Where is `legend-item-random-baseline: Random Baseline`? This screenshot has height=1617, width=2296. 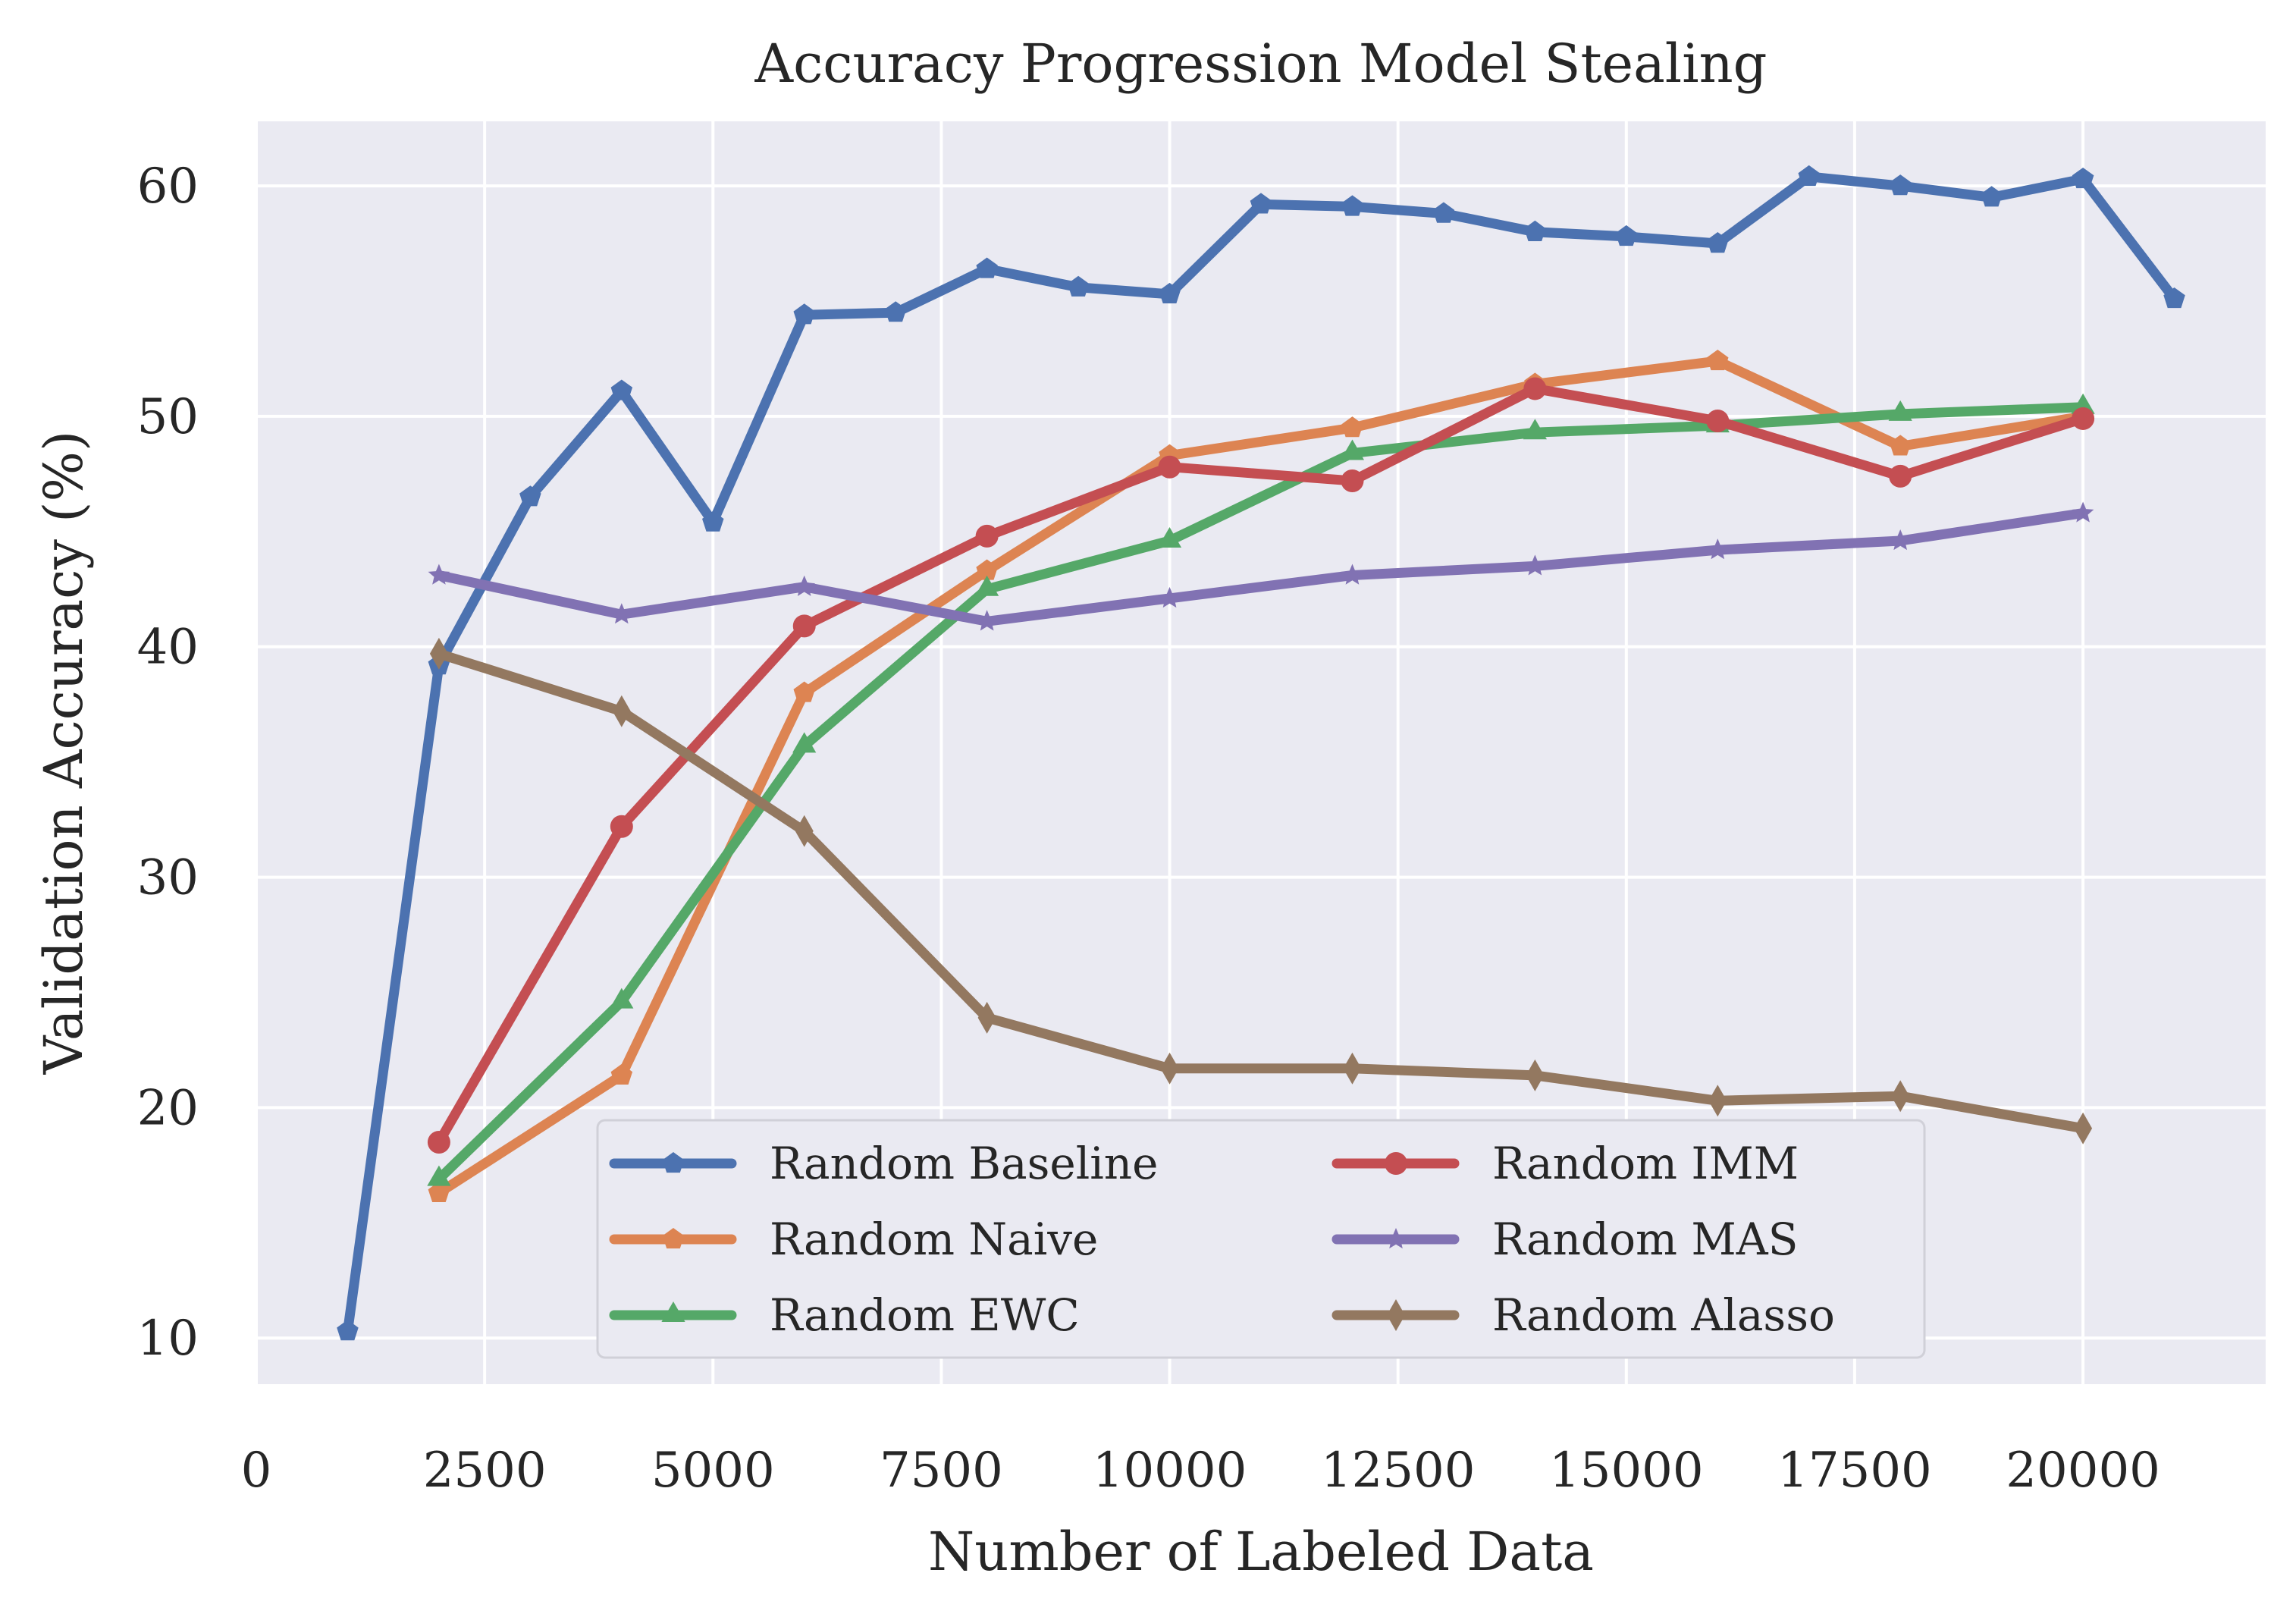 legend-item-random-baseline: Random Baseline is located at coordinates (883, 1163).